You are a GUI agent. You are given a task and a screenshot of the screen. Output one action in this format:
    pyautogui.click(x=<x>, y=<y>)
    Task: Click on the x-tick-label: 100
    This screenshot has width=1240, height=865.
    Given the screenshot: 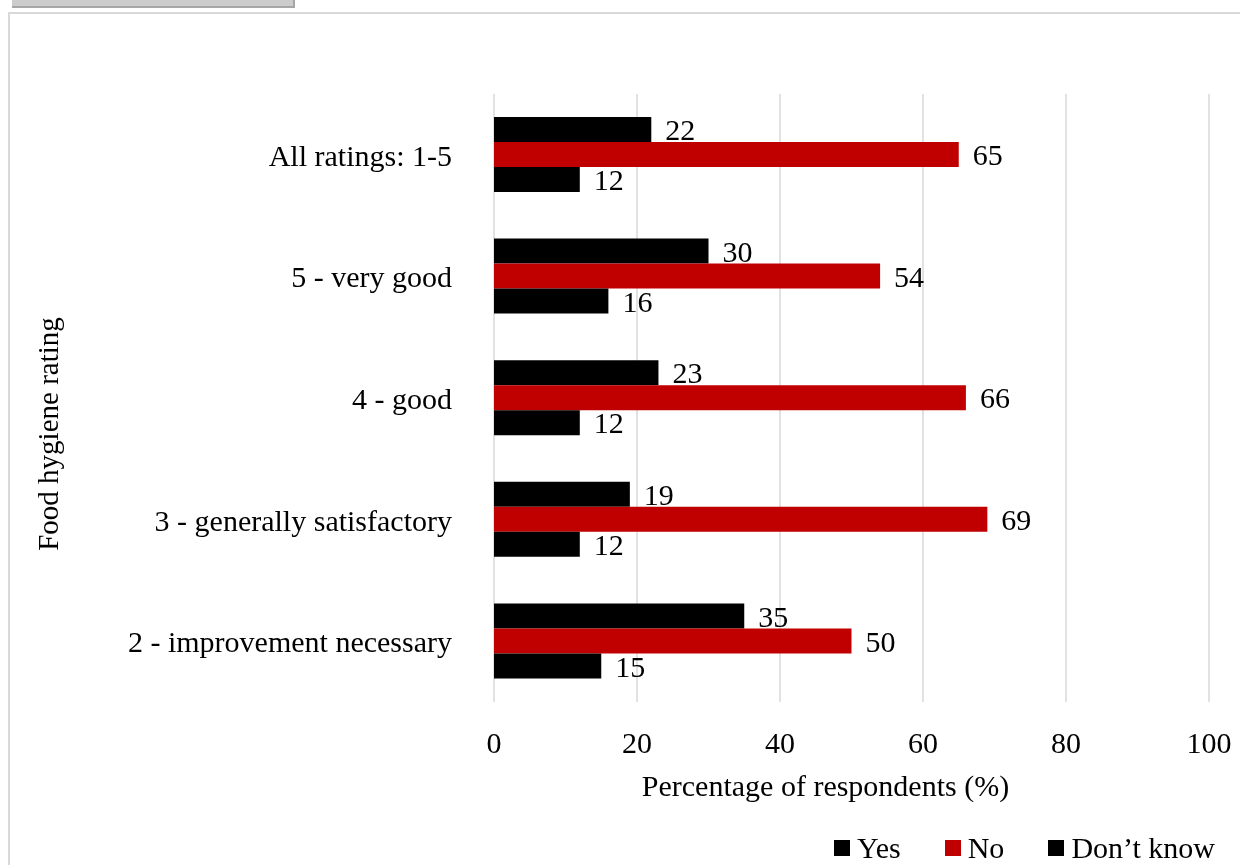 What is the action you would take?
    pyautogui.click(x=1209, y=743)
    